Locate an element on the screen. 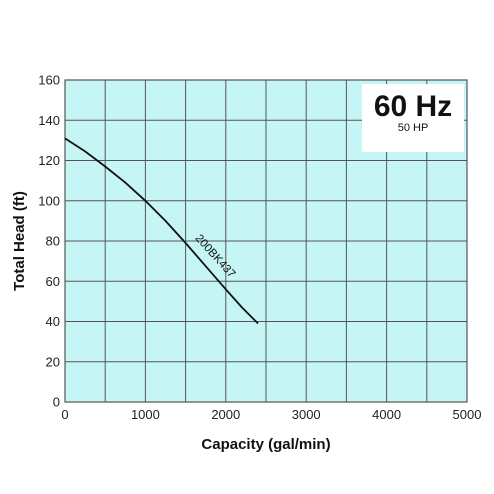 The width and height of the screenshot is (494, 494). y-tick-label: 40 is located at coordinates (53, 321).